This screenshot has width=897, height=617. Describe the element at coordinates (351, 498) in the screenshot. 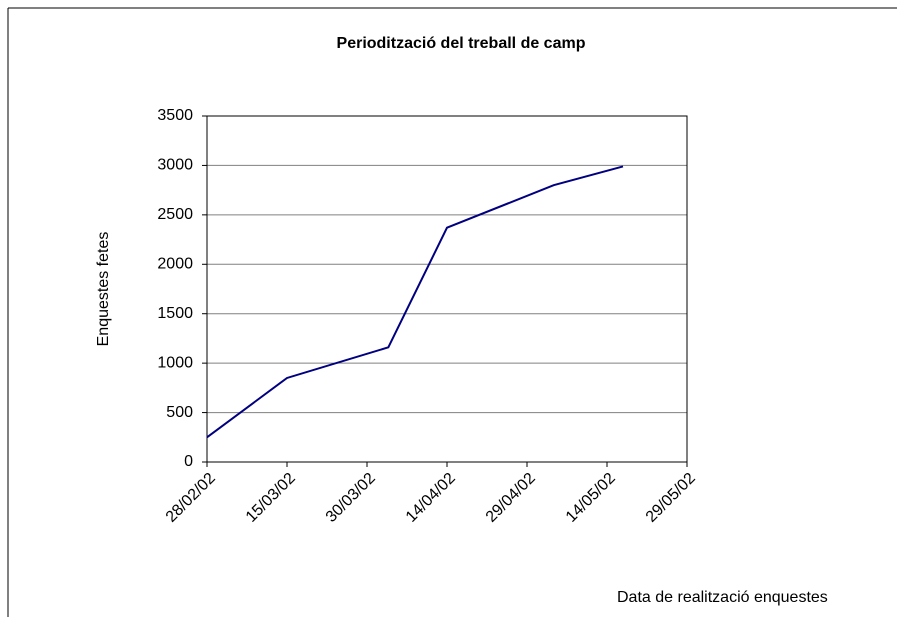

I see `x-tick-label: 30/03/02` at that location.